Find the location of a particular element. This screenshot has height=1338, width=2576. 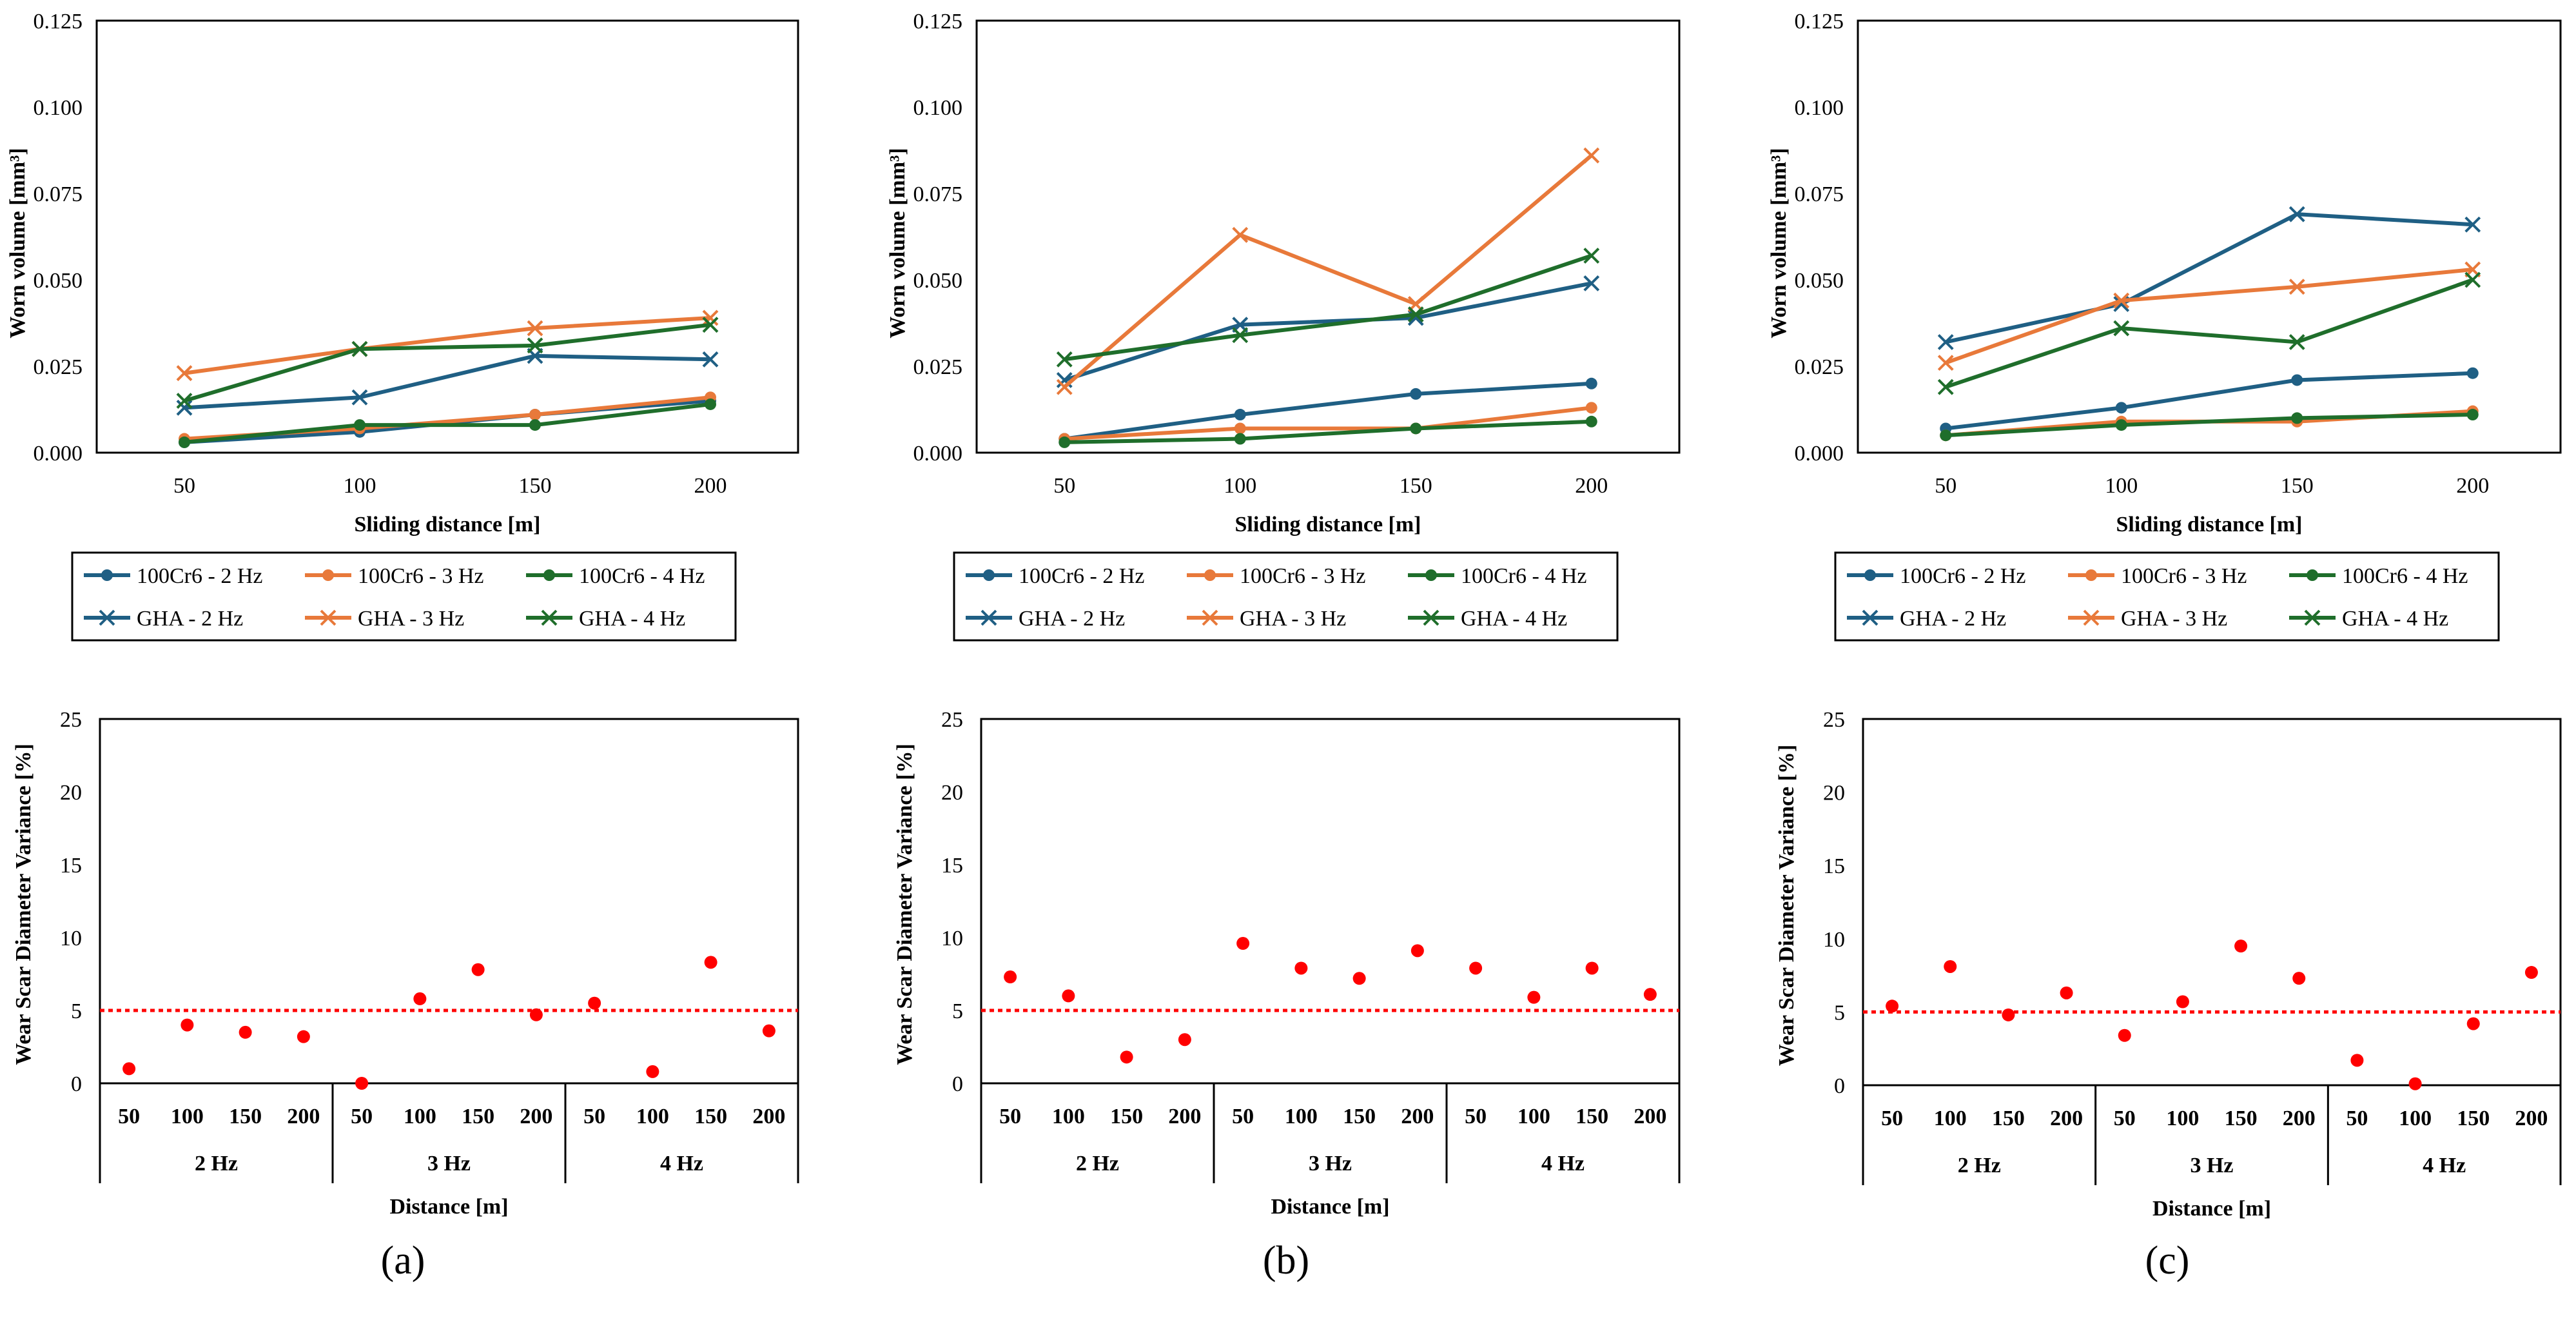

y-axis-title: Wear Scar Diameter Variance [%] is located at coordinates (905, 904).